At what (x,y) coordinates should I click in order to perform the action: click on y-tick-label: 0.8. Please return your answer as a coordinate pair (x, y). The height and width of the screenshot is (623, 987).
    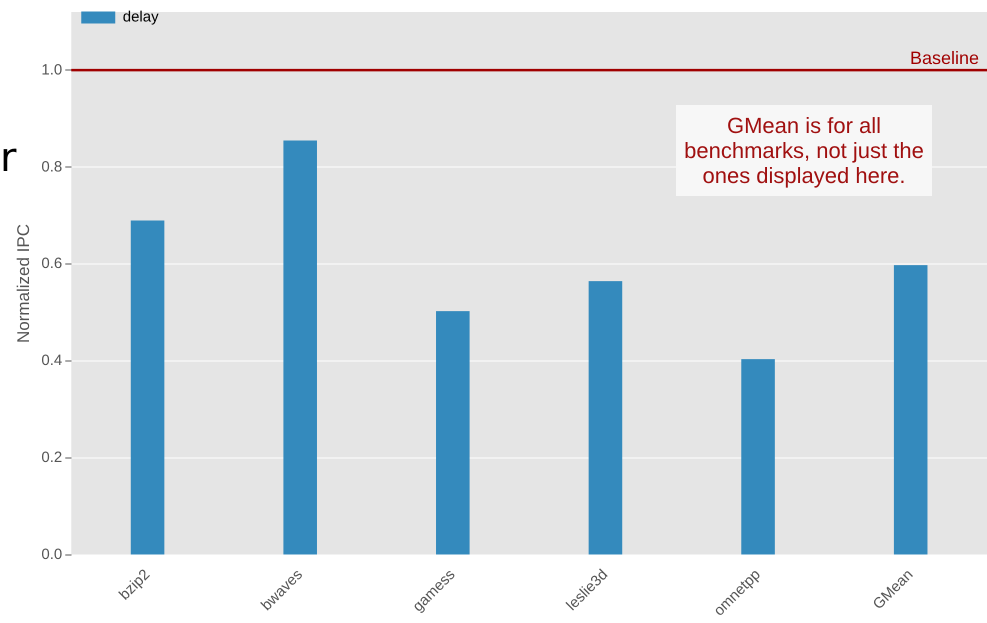
    Looking at the image, I should click on (51, 167).